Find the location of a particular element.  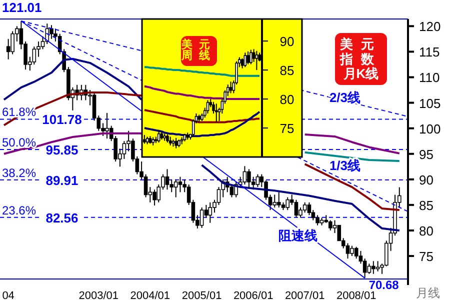

text: 美元指数月K线 is located at coordinates (360, 58).